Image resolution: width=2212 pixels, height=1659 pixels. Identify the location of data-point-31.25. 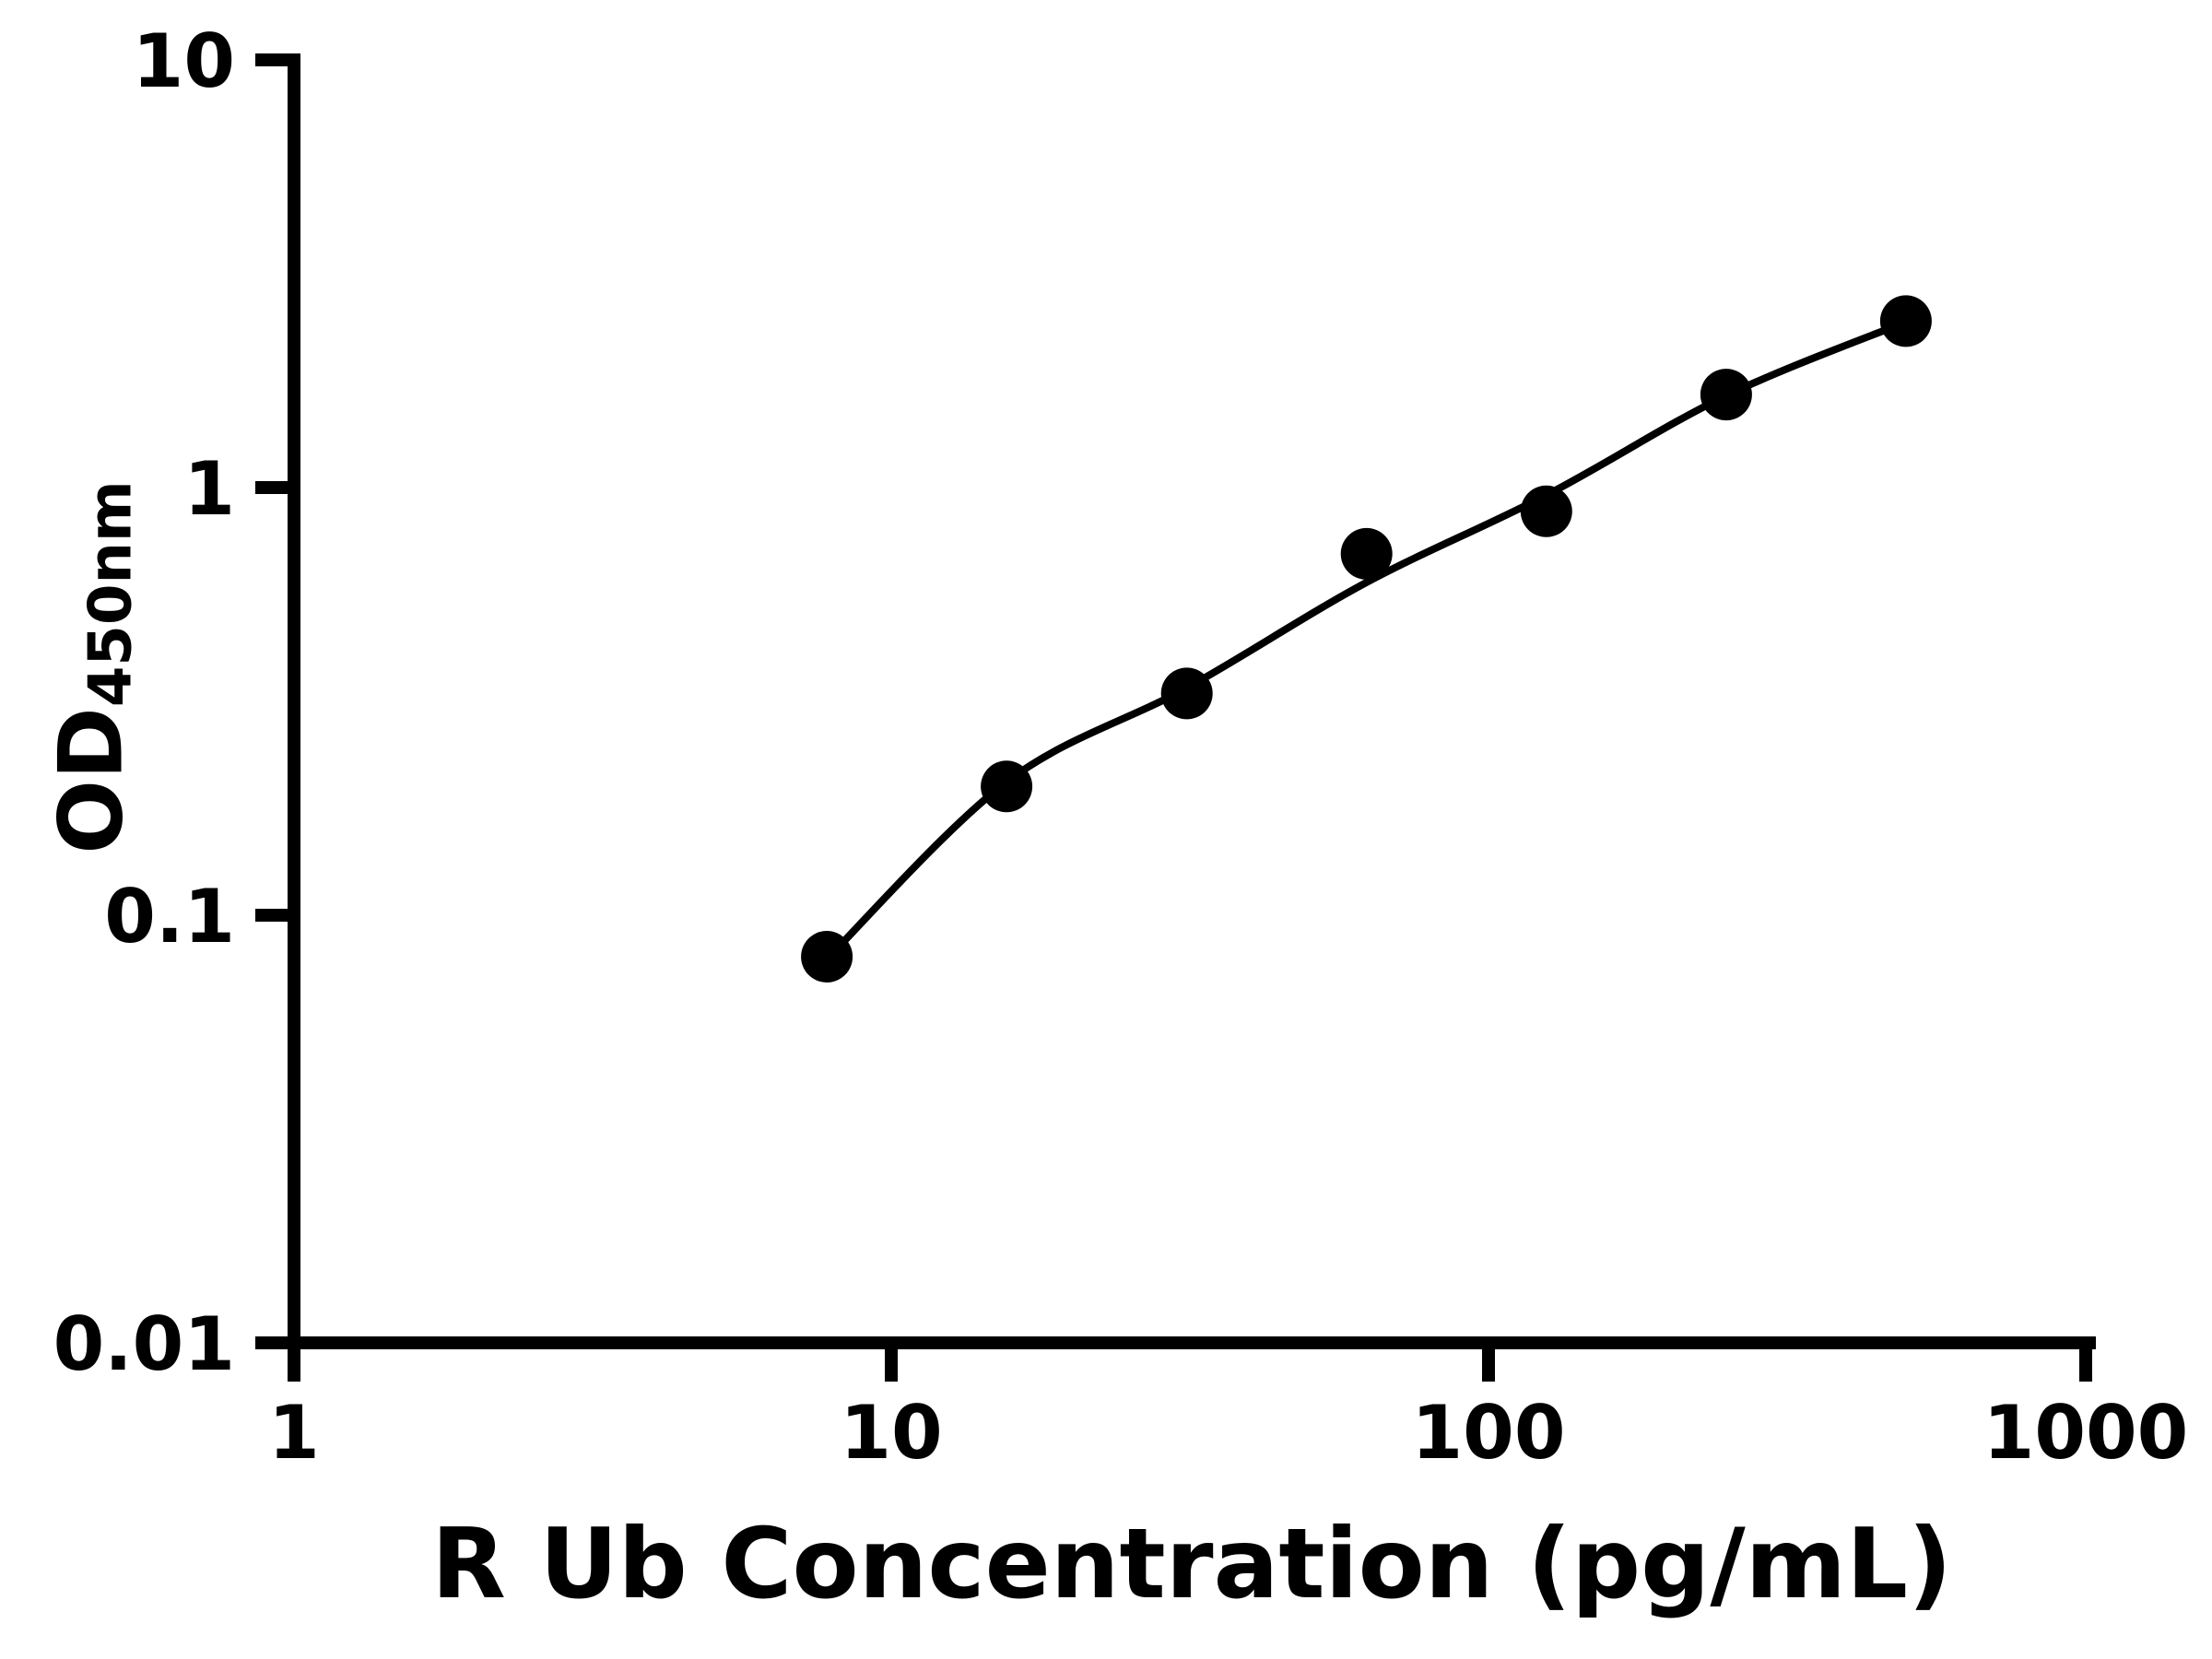
(1186, 693).